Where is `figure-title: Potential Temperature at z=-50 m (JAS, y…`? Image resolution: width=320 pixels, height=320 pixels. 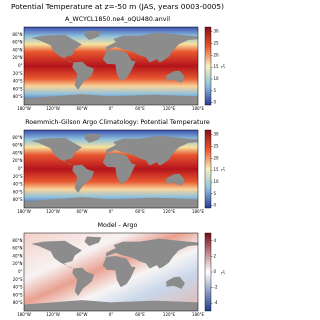
figure-title: Potential Temperature at z=-50 m (JAS, y… is located at coordinates (117, 6).